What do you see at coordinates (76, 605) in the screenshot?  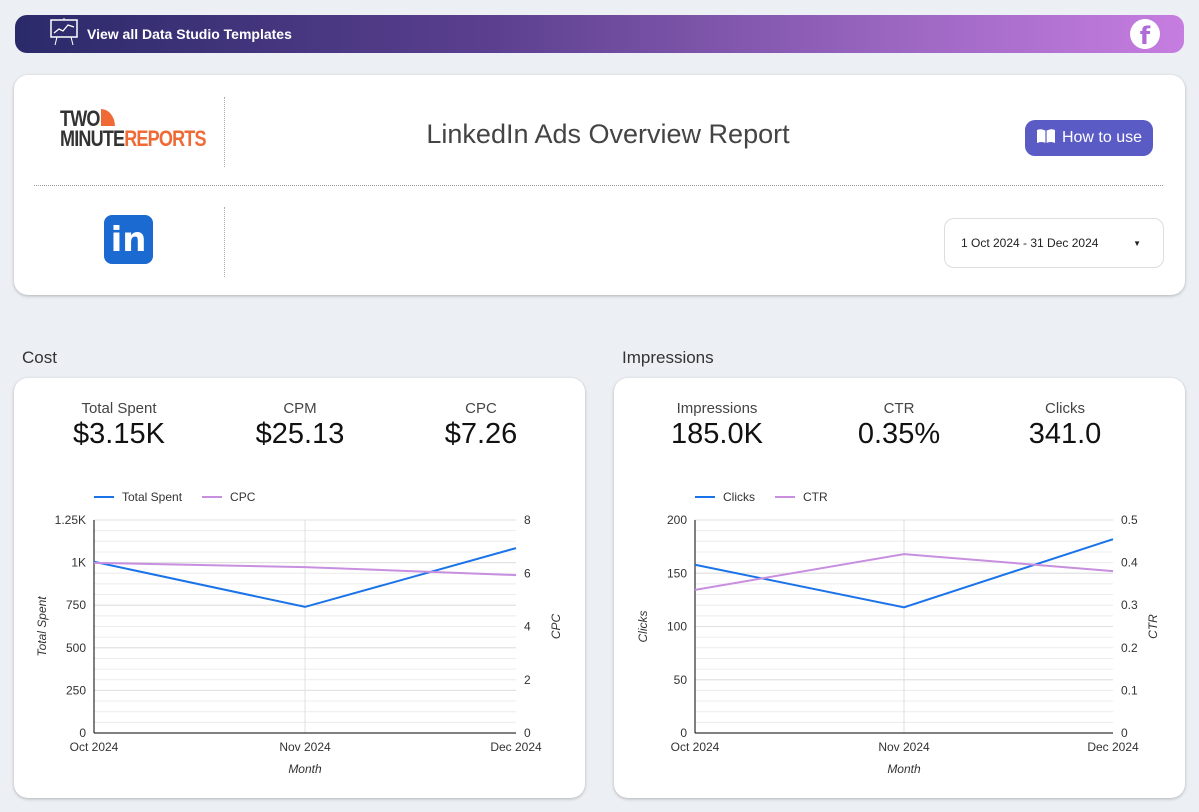 I see `y-tick-label: 750` at bounding box center [76, 605].